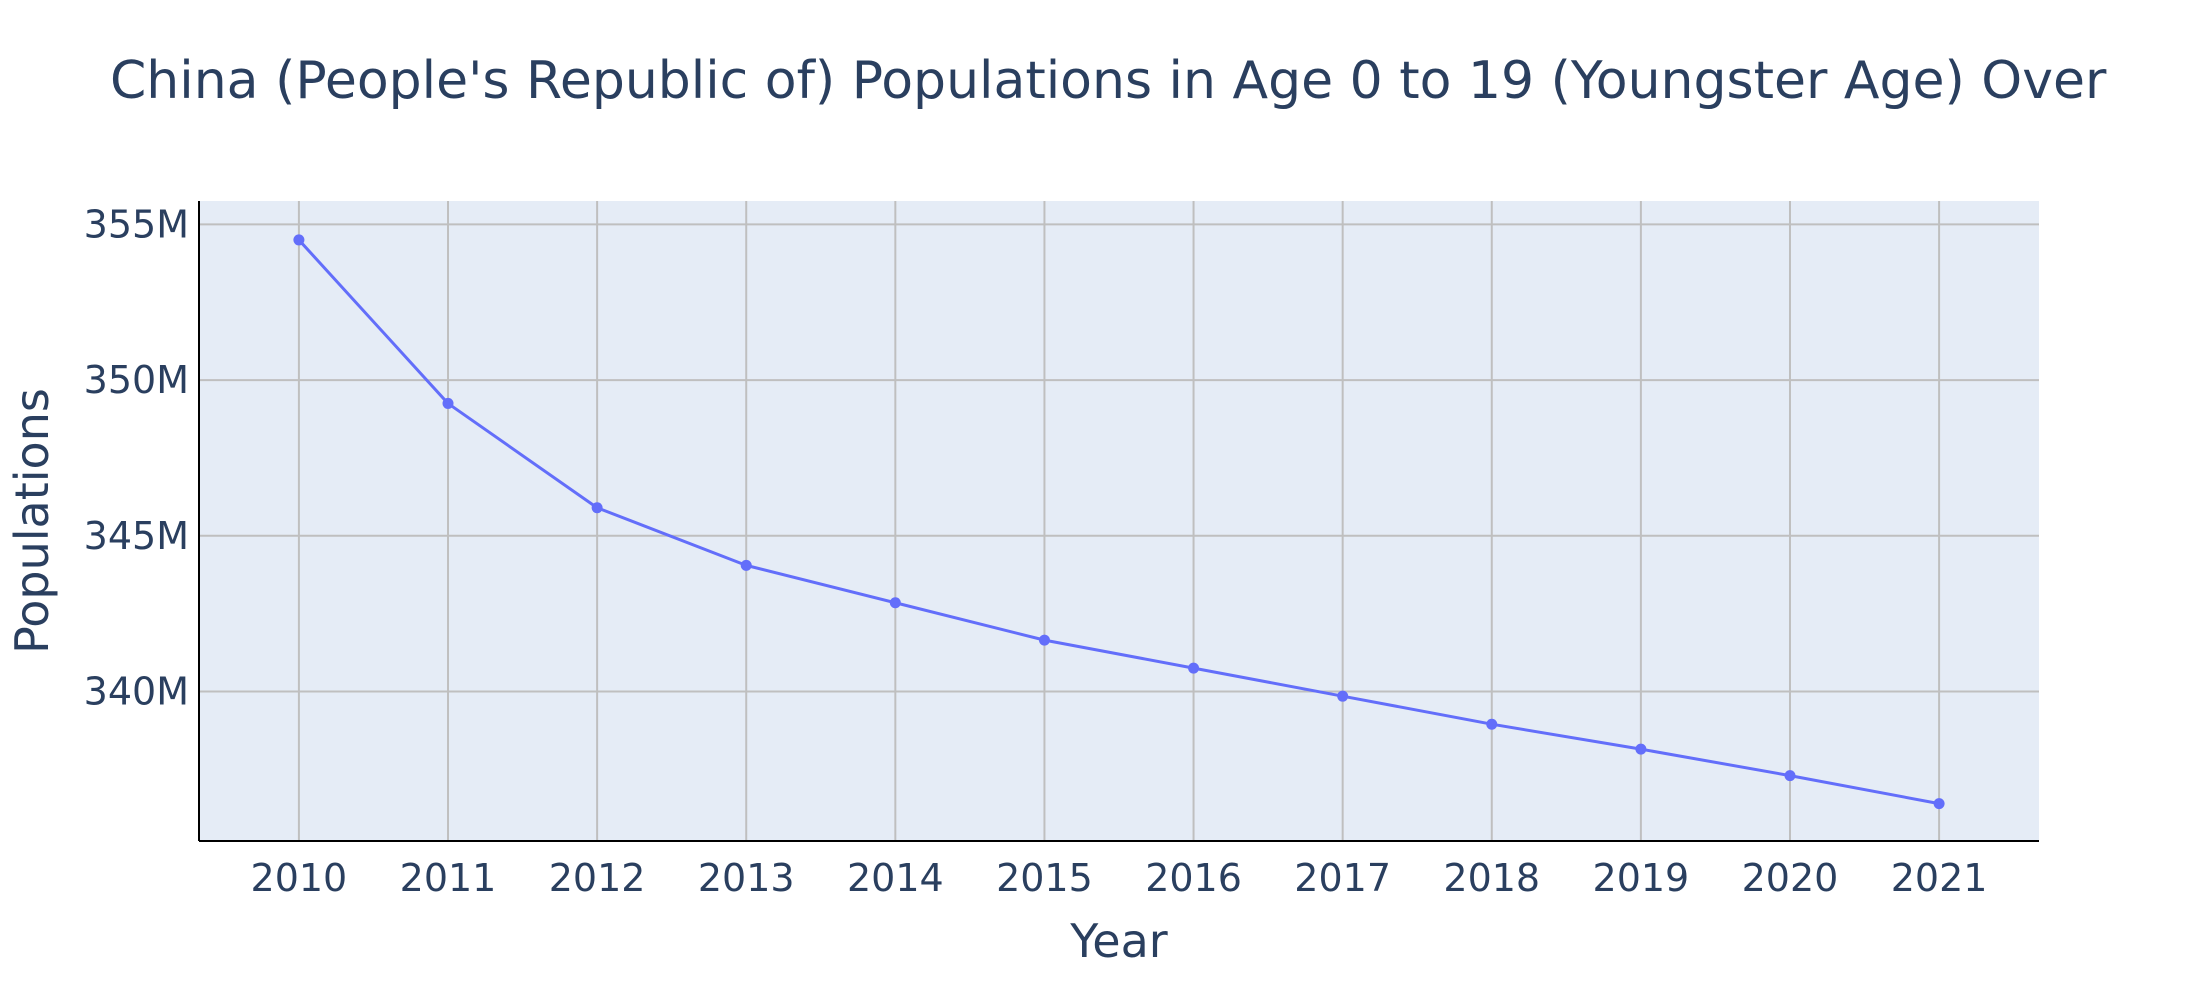 The image size is (2200, 1000). Describe the element at coordinates (1790, 776) in the screenshot. I see `data-point-2020` at that location.